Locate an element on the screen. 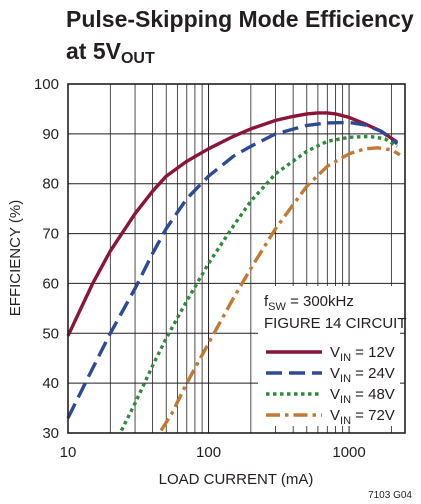  legend-label: VIN = 12V is located at coordinates (362, 354).